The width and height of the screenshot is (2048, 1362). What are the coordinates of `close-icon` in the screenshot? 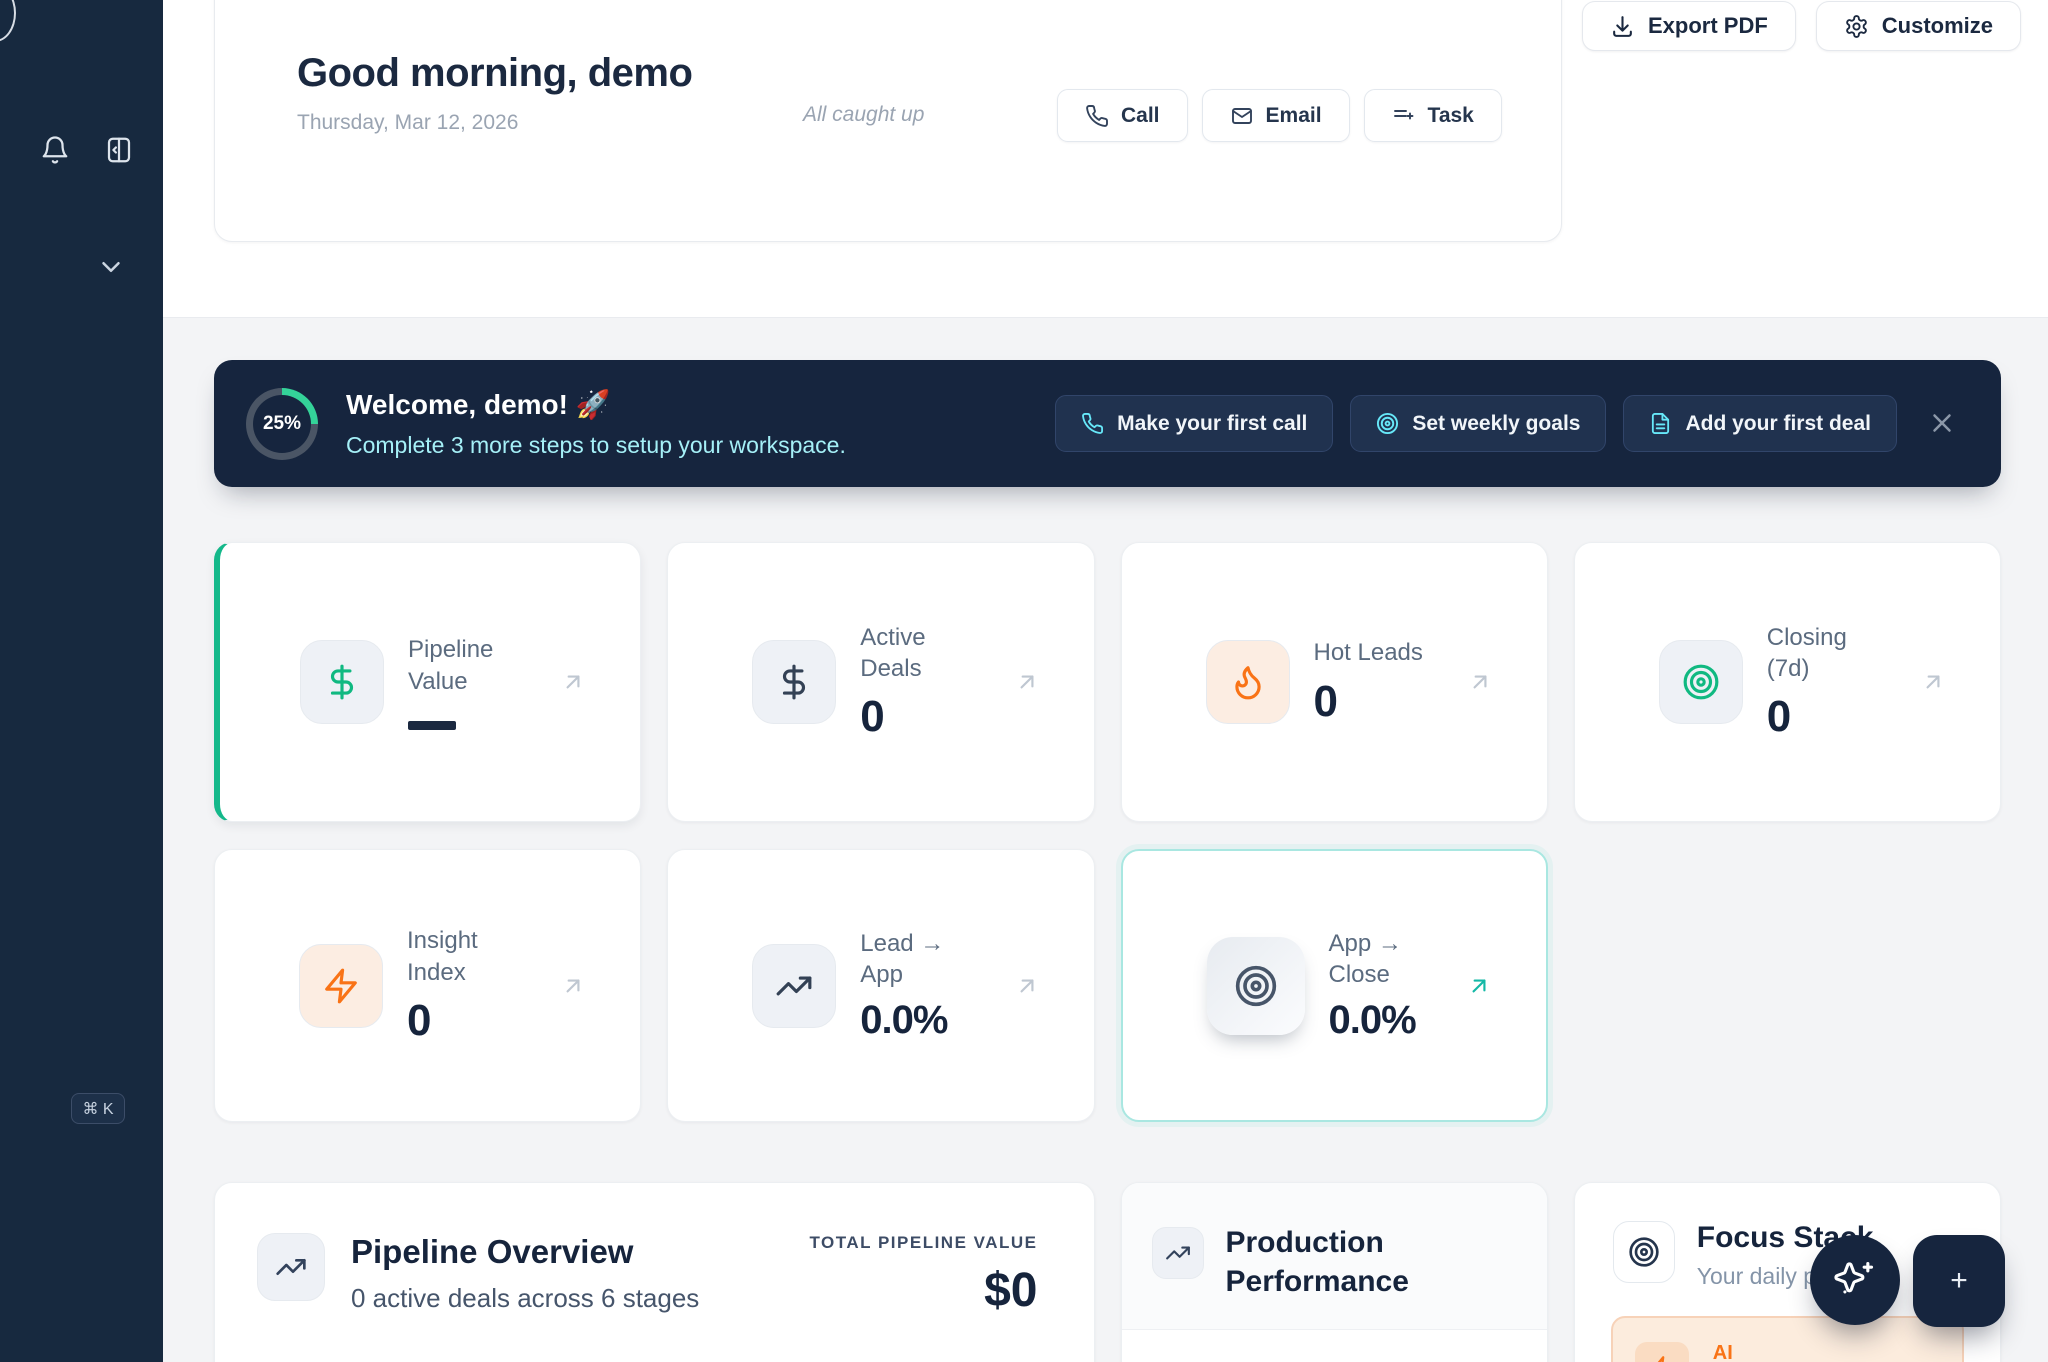 It's located at (1942, 423).